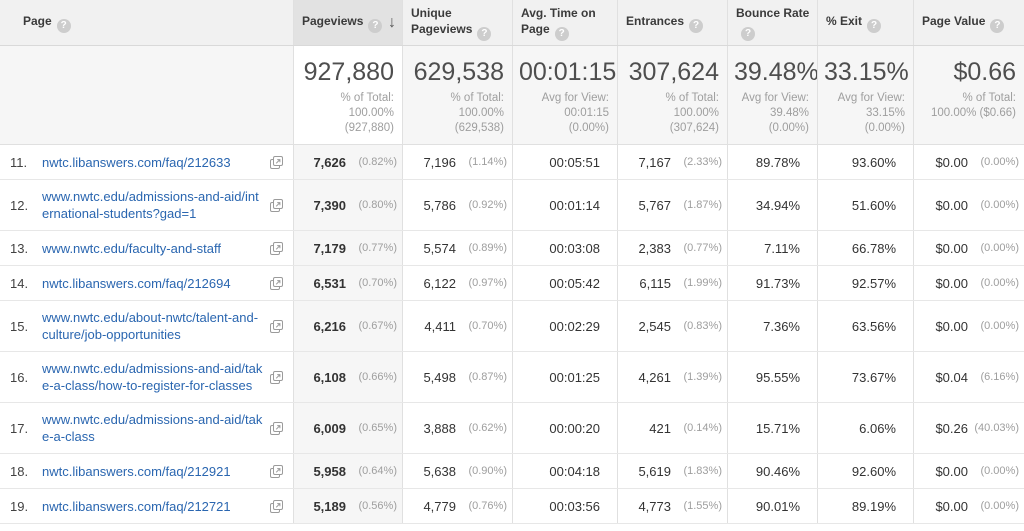 This screenshot has width=1024, height=531. What do you see at coordinates (457, 506) in the screenshot?
I see `unique-pageviews-cell: 4,779 (0.76%)` at bounding box center [457, 506].